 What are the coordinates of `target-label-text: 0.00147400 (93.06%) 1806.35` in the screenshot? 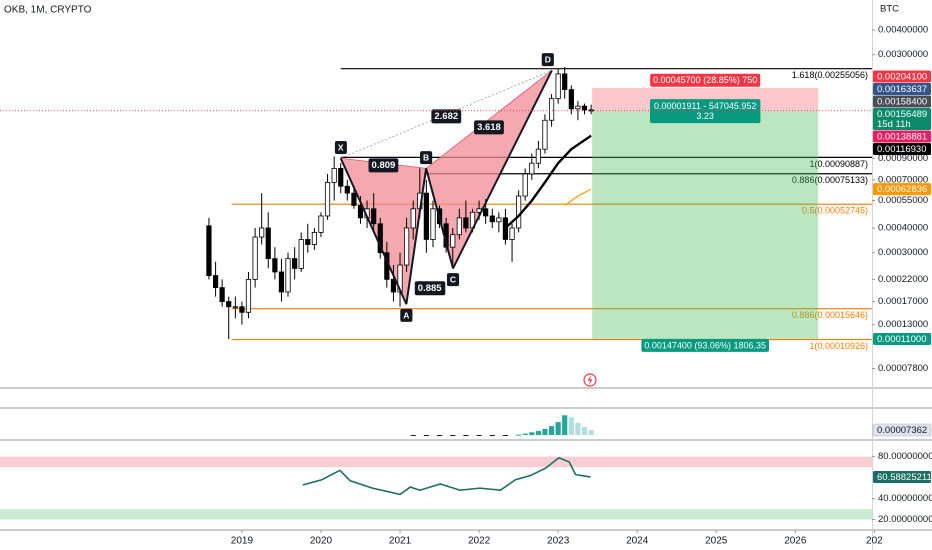 It's located at (705, 345).